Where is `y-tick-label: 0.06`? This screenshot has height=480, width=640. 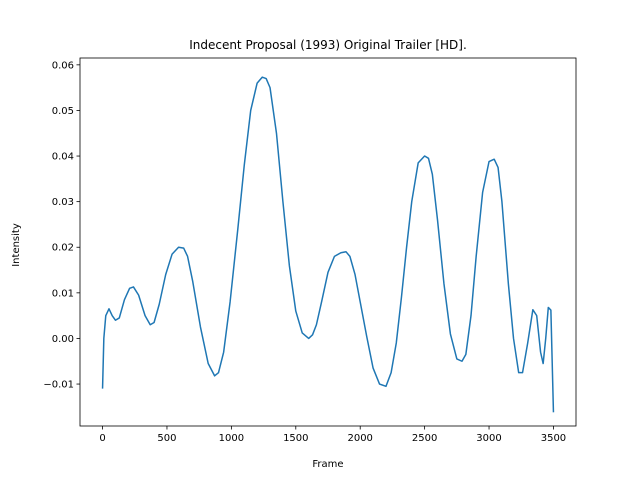 y-tick-label: 0.06 is located at coordinates (63, 65).